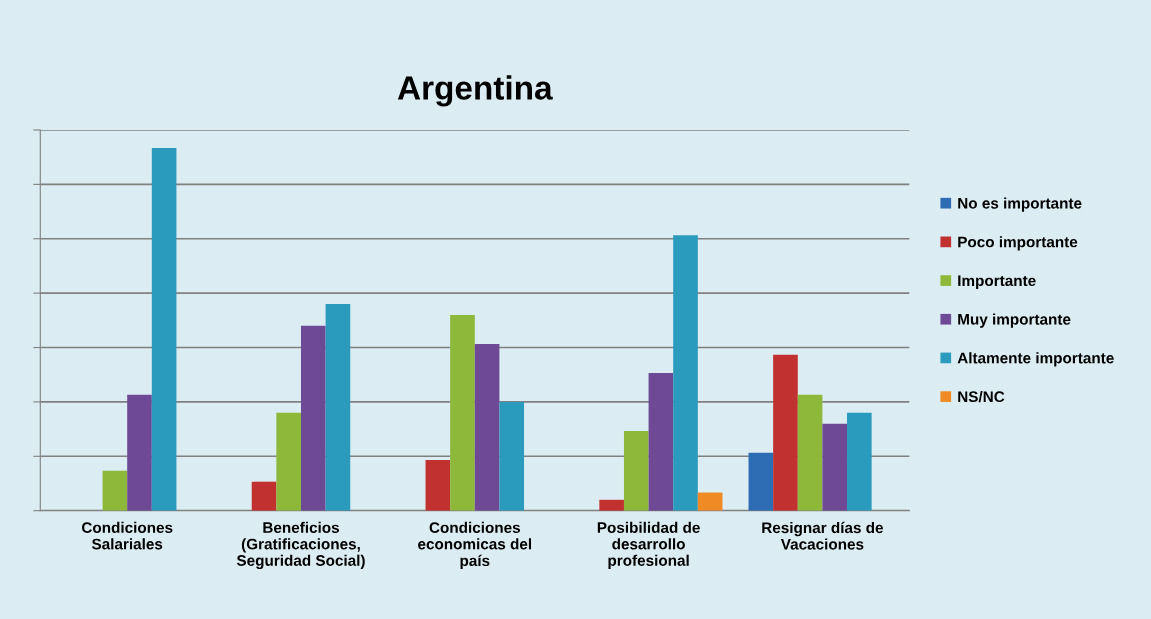  Describe the element at coordinates (1014, 320) in the screenshot. I see `legend-label: Muy importante` at that location.